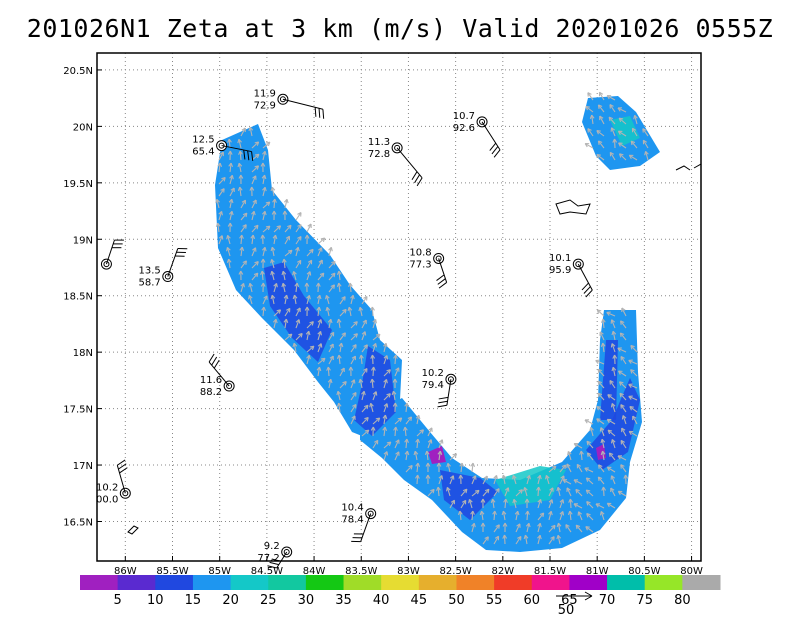  I want to click on station-value: 77.3, so click(420, 264).